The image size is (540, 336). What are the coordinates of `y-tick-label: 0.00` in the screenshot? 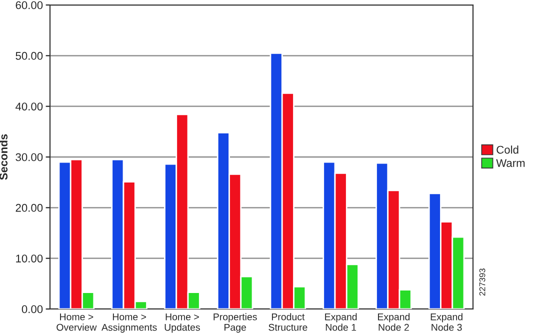 It's located at (32, 309).